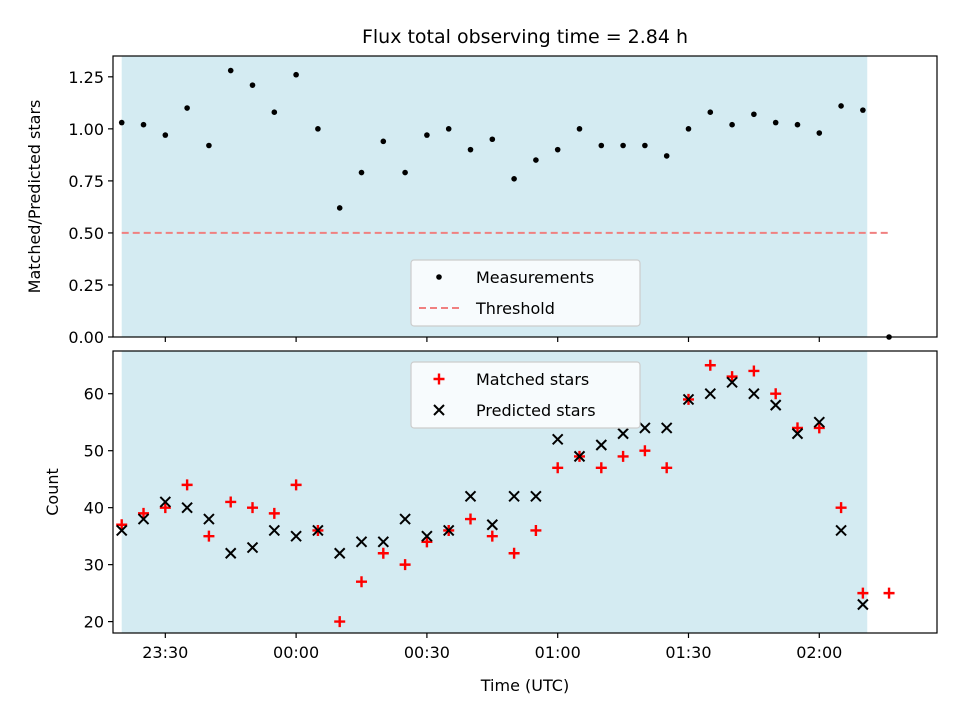 This screenshot has width=960, height=720. I want to click on legend-label: Measurements, so click(535, 277).